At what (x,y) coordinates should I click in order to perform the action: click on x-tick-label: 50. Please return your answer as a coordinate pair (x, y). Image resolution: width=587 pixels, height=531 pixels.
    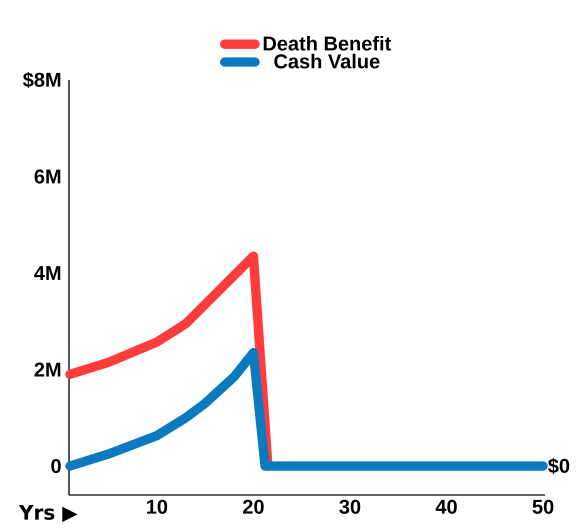
    Looking at the image, I should click on (543, 507).